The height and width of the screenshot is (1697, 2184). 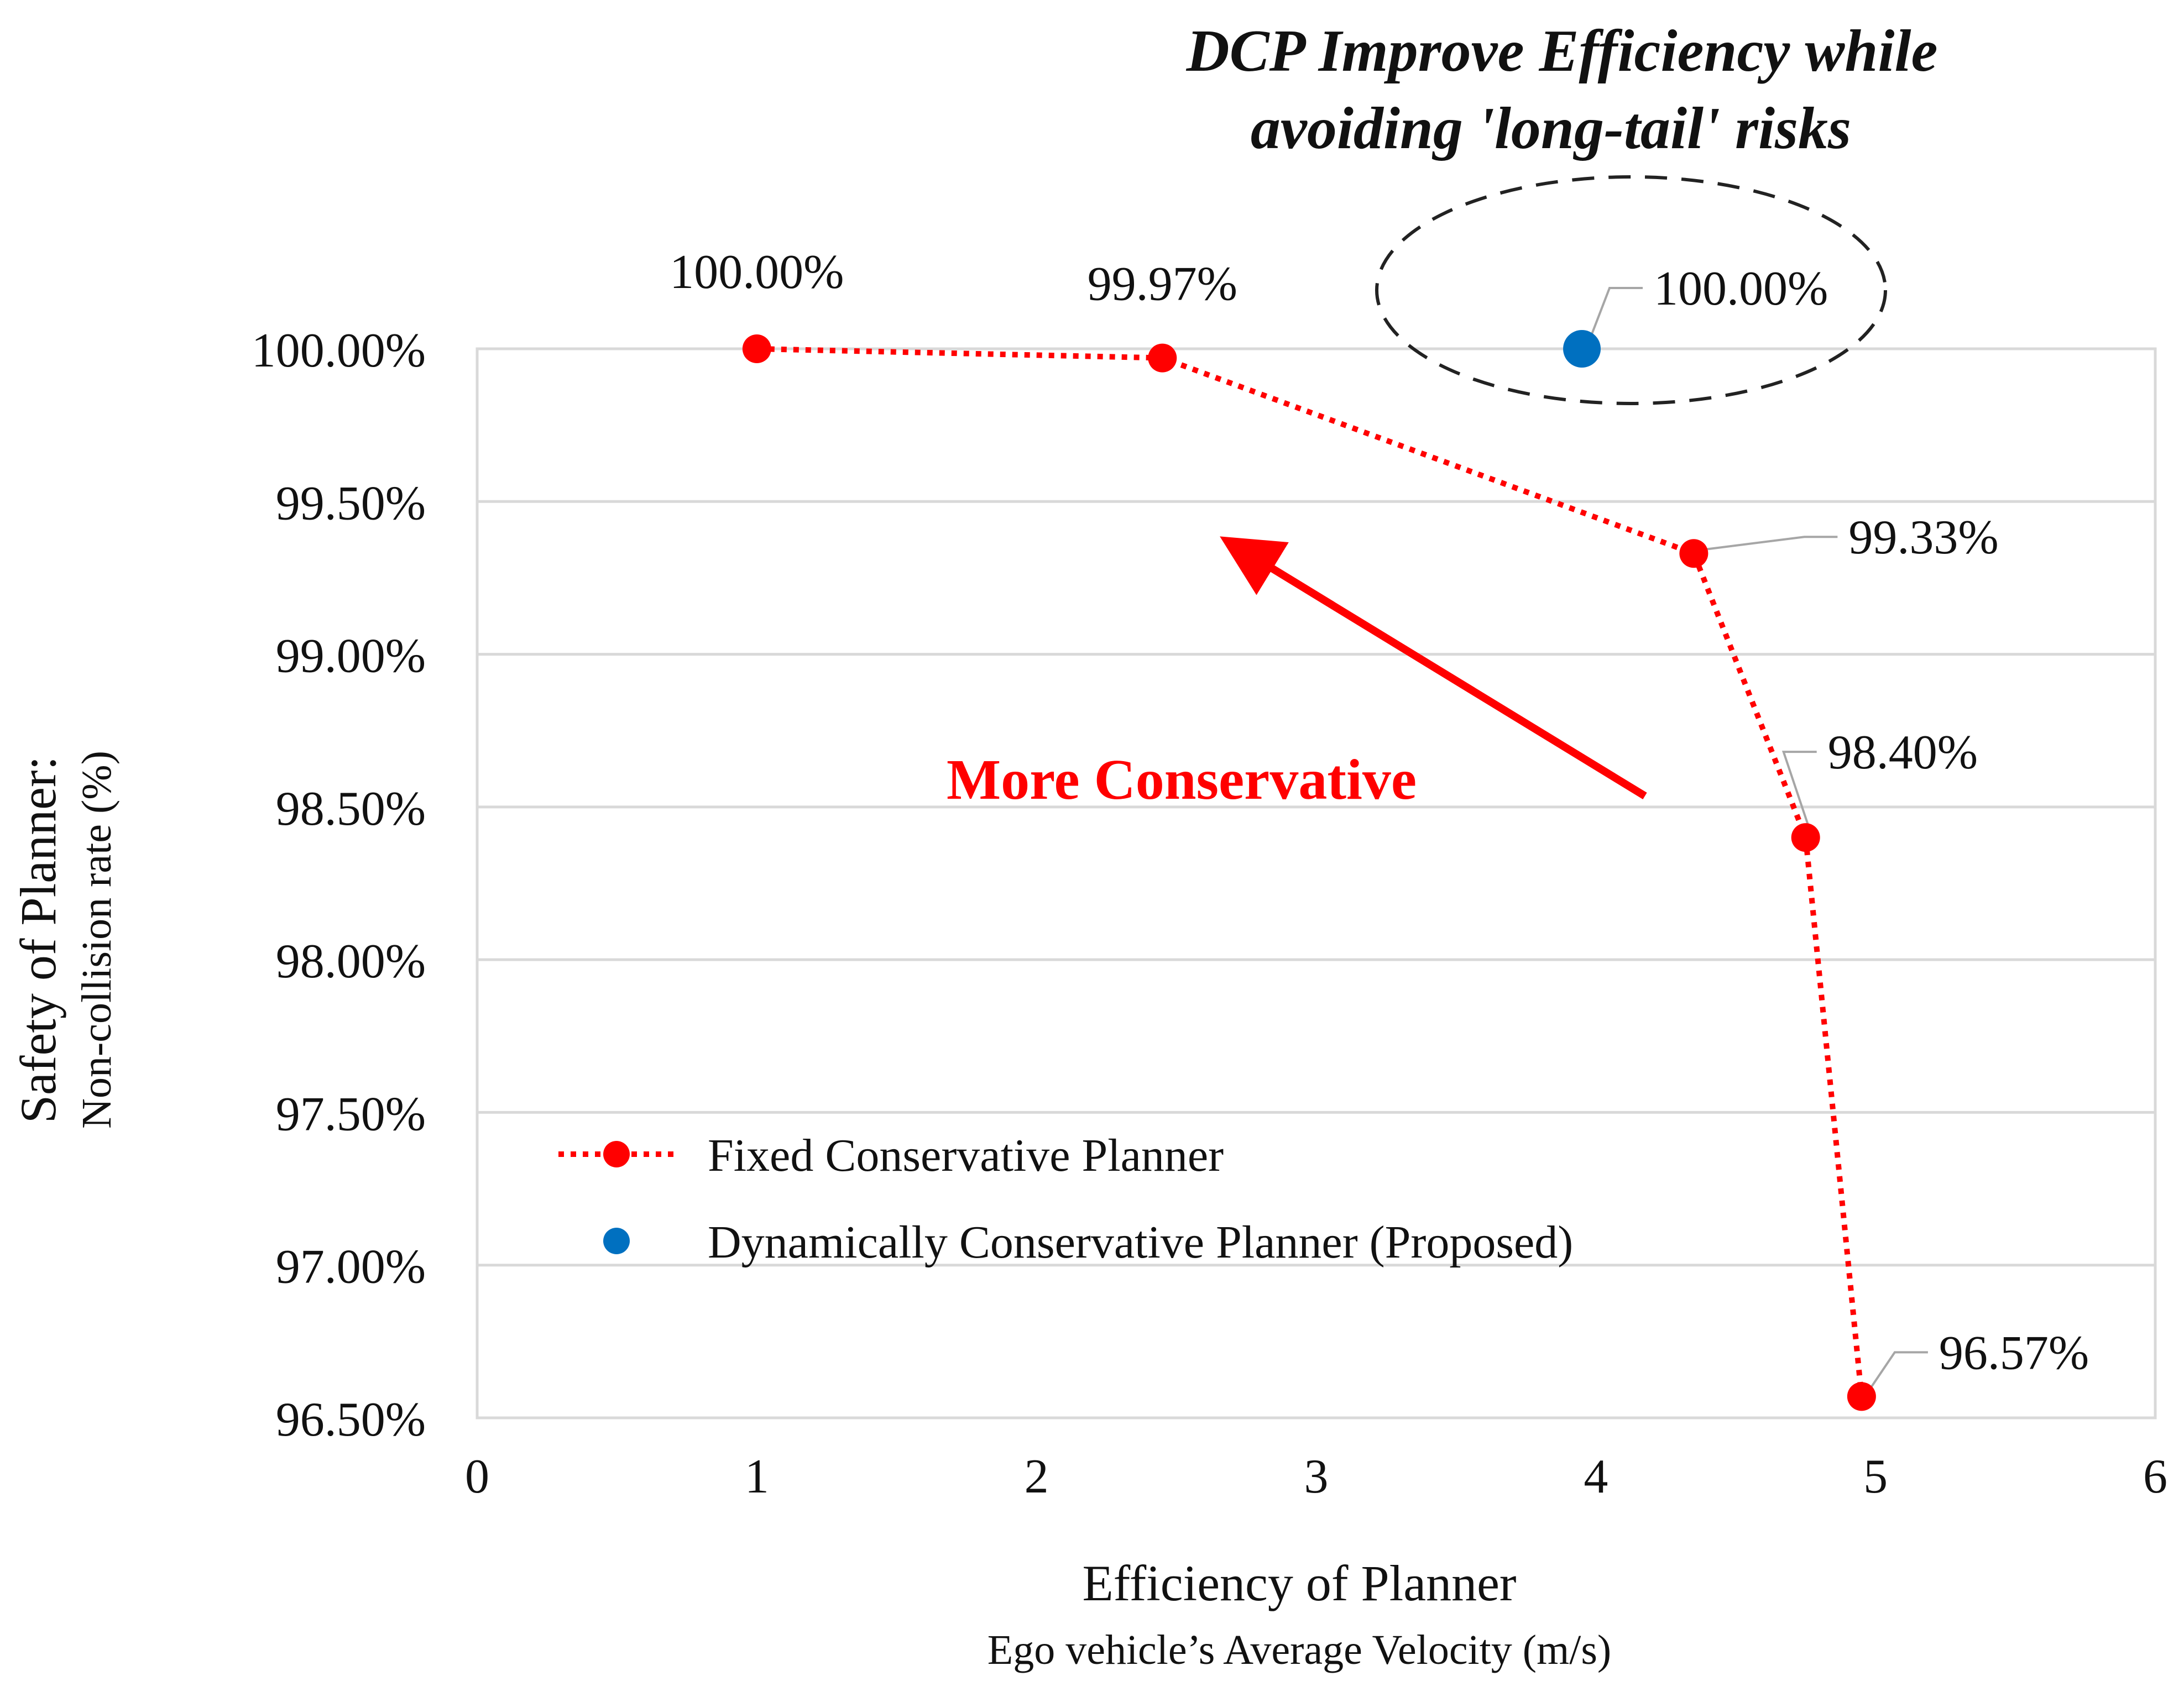 What do you see at coordinates (1037, 1477) in the screenshot?
I see `x-tick-label: 2` at bounding box center [1037, 1477].